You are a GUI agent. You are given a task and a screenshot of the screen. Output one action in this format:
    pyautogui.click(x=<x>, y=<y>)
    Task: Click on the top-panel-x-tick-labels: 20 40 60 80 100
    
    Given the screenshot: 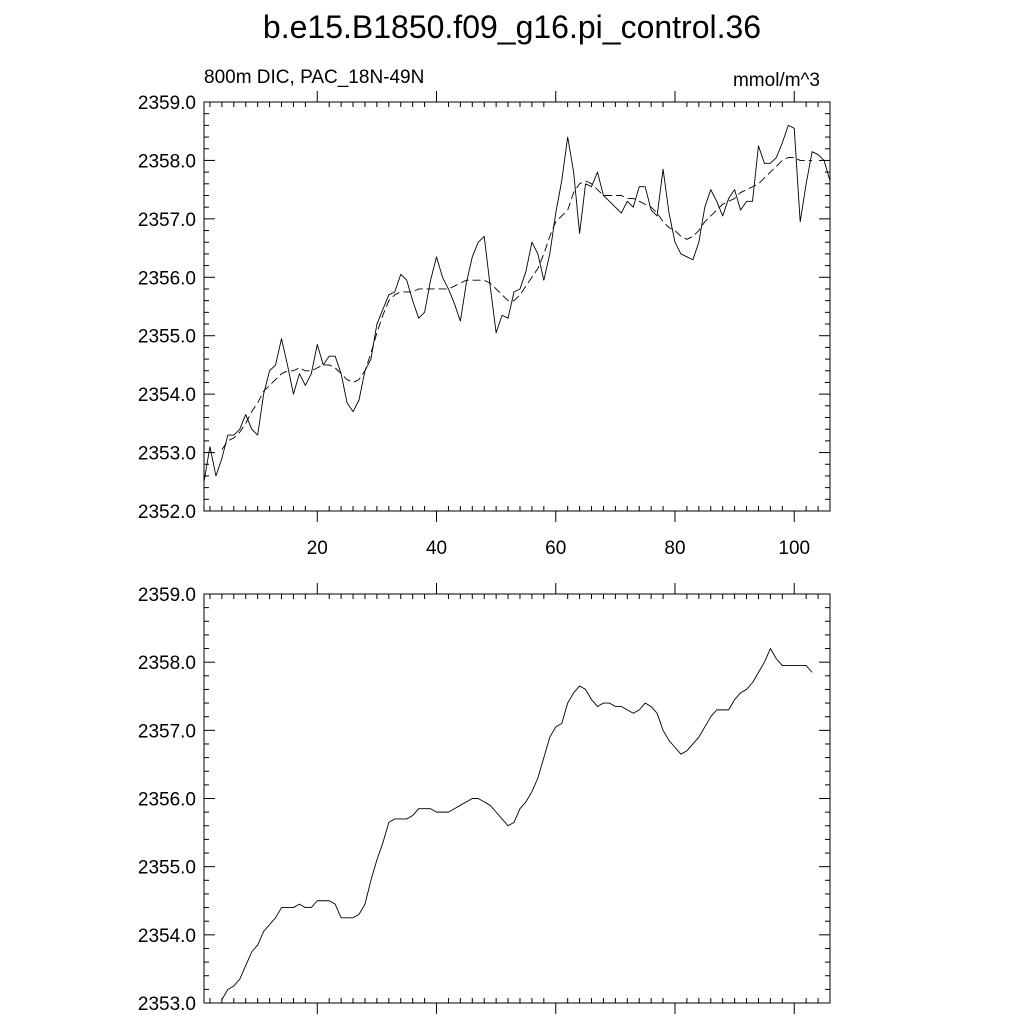 What is the action you would take?
    pyautogui.click(x=558, y=548)
    